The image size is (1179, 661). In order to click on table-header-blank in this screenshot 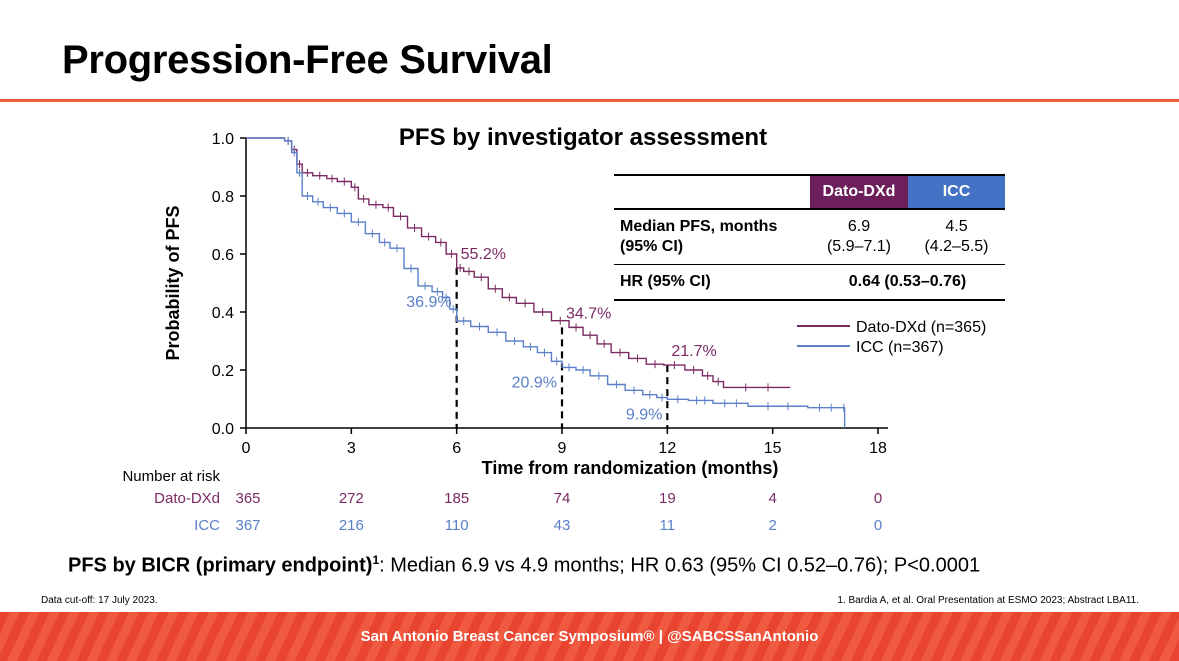, I will do `click(712, 192)`.